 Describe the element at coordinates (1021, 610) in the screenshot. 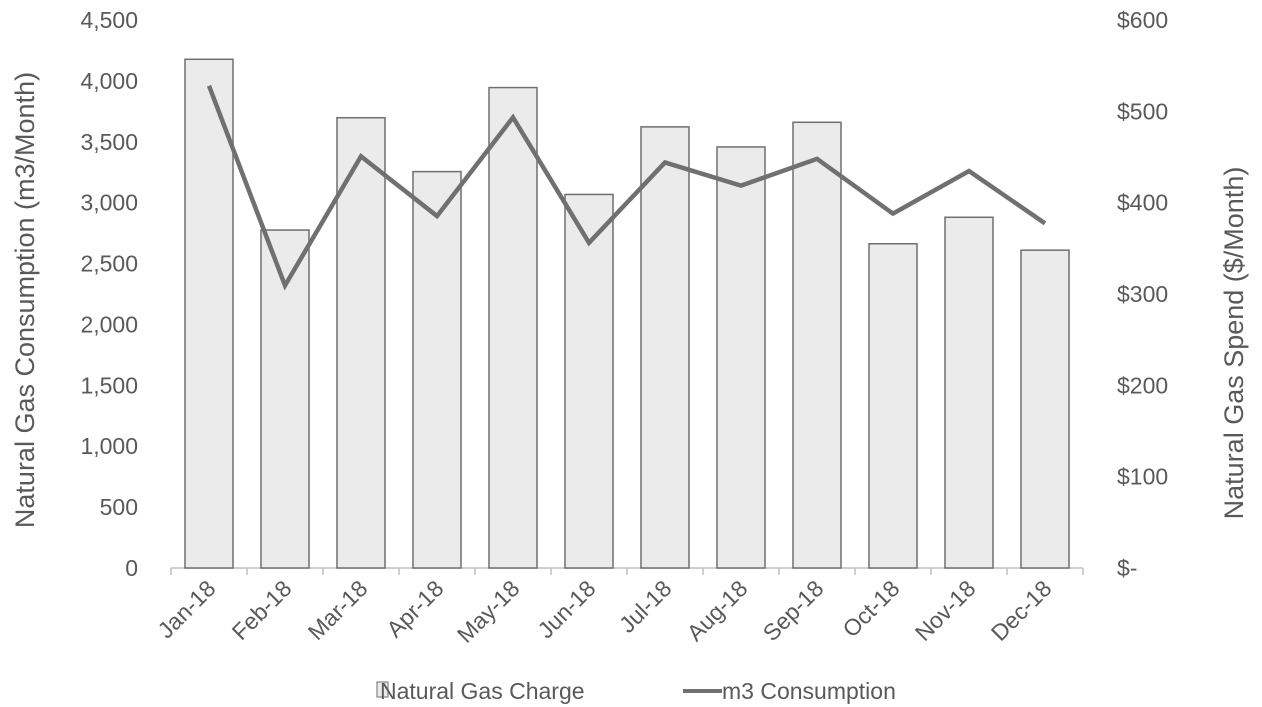

I see `x-tick-label: Dec-18` at that location.